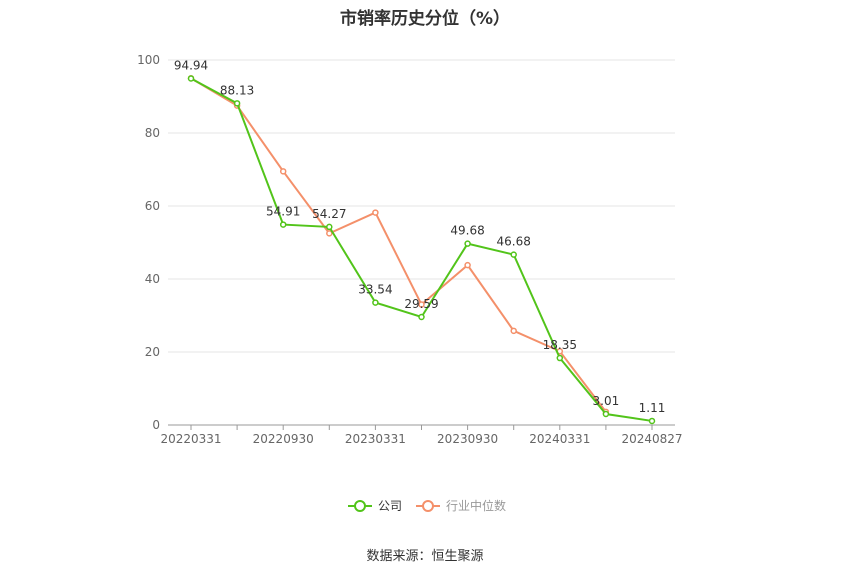  Describe the element at coordinates (190, 439) in the screenshot. I see `x-tick-label: 20220331` at that location.